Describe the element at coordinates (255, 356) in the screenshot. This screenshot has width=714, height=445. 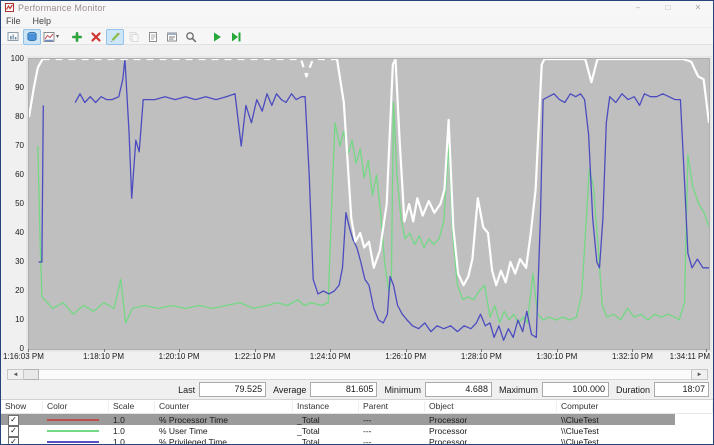
I see `x-axis-tick-label: 1:22:10 PM` at that location.